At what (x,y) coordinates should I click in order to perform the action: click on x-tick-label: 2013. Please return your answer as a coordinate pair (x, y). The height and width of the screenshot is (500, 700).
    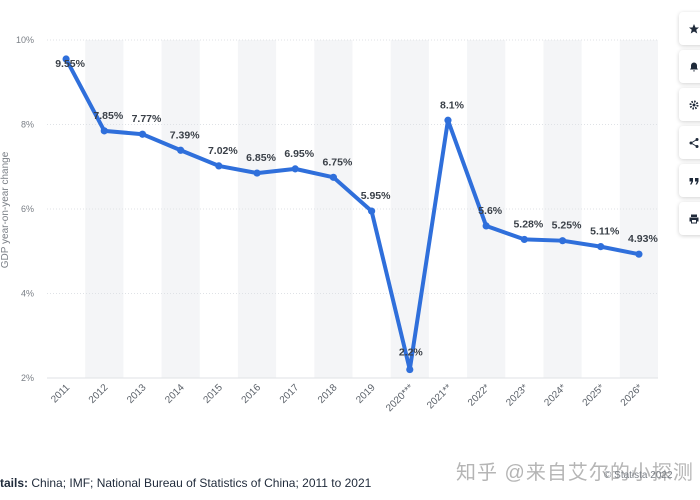
    Looking at the image, I should click on (137, 394).